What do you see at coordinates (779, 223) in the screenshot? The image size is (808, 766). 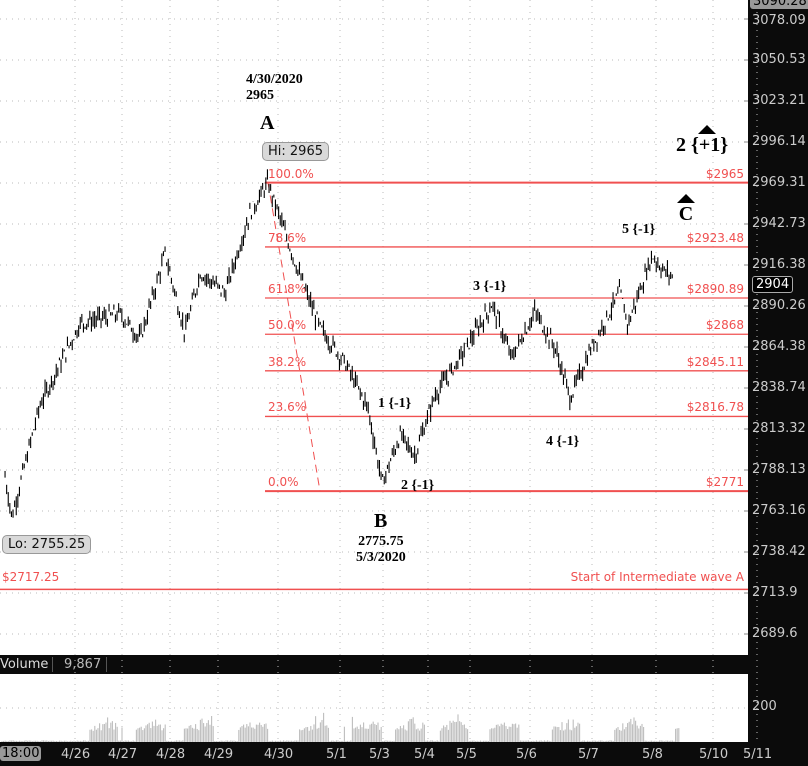 I see `y-tick-label: 2942.73` at bounding box center [779, 223].